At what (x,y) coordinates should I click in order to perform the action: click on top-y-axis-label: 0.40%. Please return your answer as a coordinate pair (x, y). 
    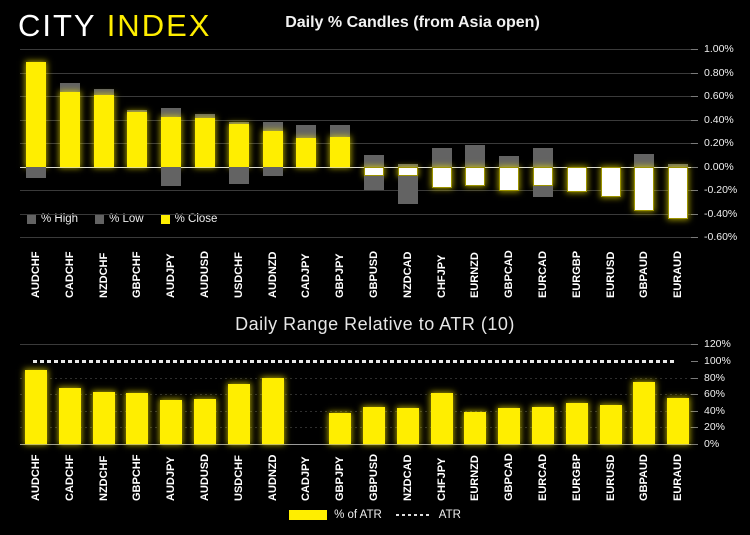
    Looking at the image, I should click on (719, 120).